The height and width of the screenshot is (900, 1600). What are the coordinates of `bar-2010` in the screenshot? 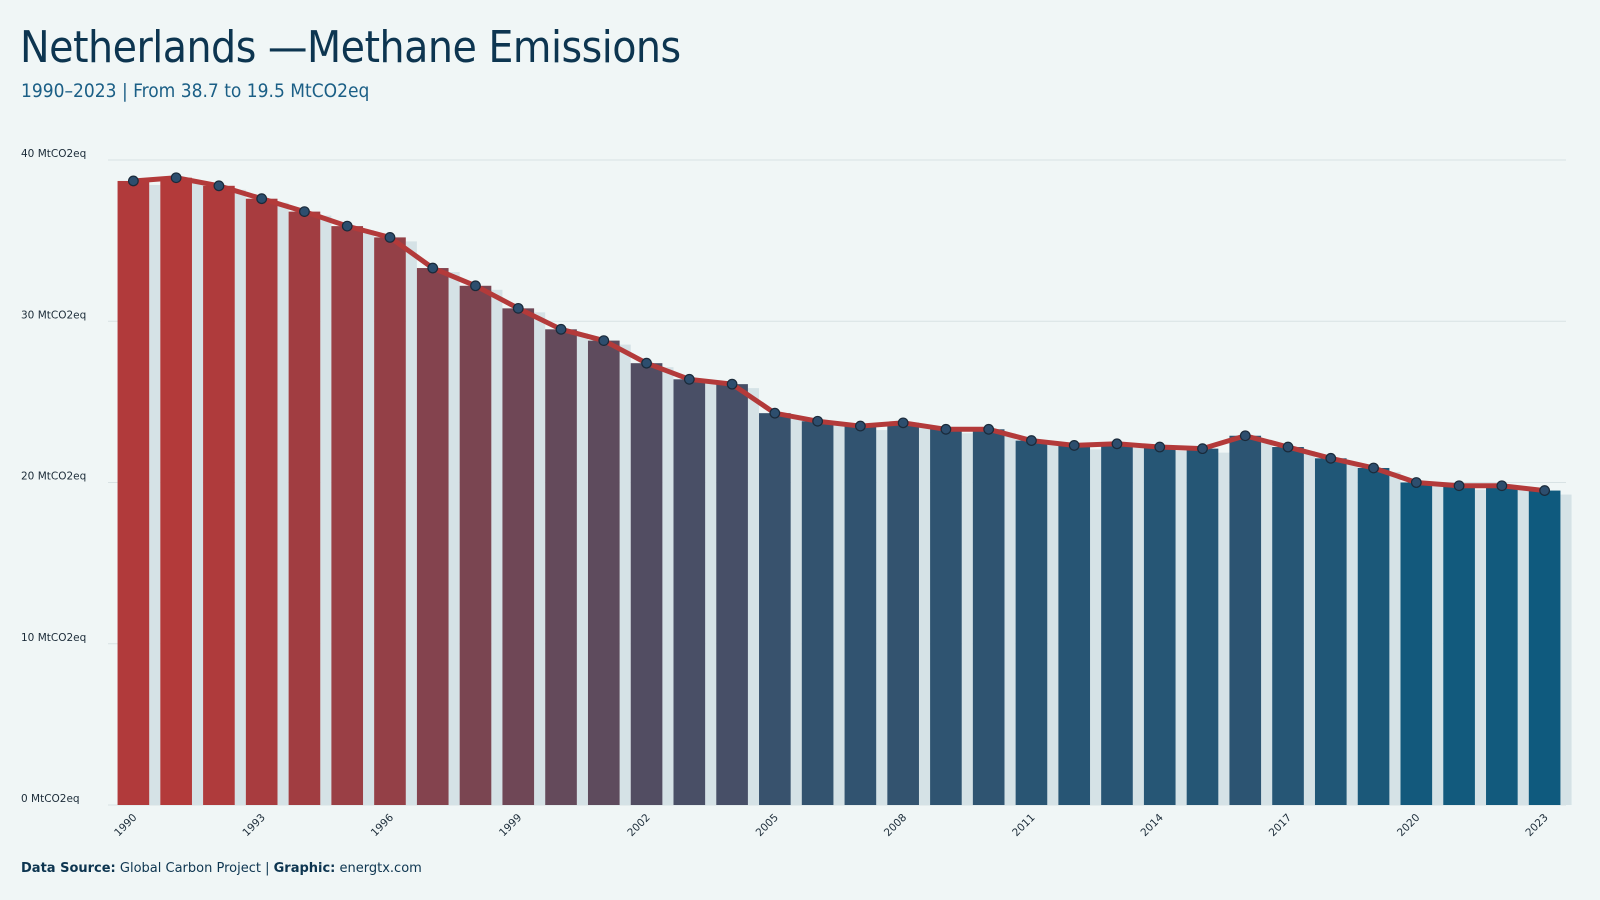 It's located at (988, 617).